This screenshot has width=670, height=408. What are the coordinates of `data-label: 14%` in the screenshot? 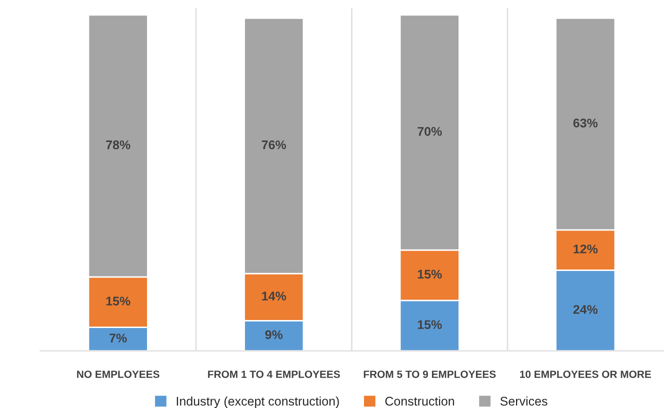 It's located at (274, 296).